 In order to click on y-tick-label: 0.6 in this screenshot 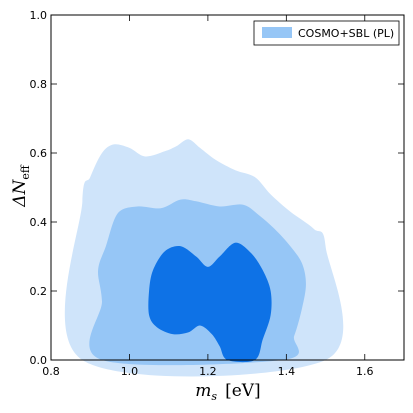, I will do `click(39, 153)`.